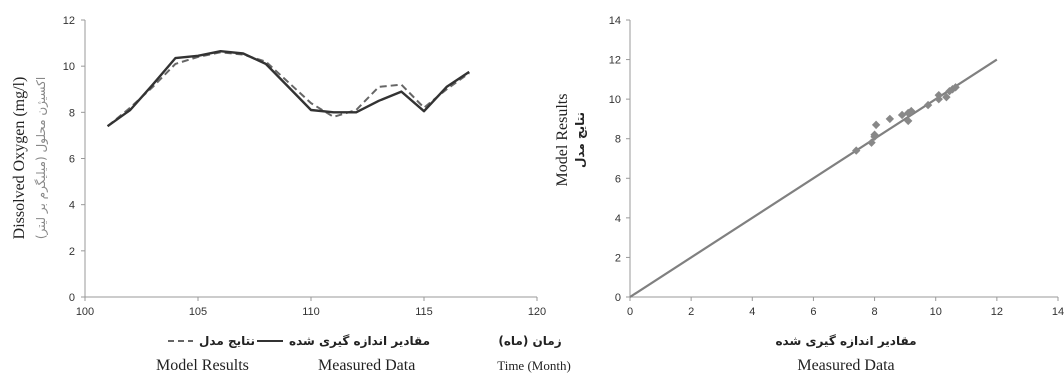 The width and height of the screenshot is (1064, 378). What do you see at coordinates (619, 159) in the screenshot?
I see `y-tick-labels: 0 2 4 6 8 10 12 14` at bounding box center [619, 159].